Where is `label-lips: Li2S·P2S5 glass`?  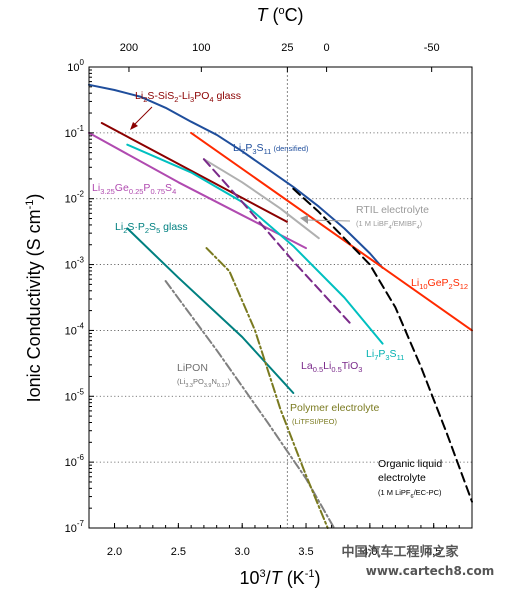 label-lips: Li2S·P2S5 glass is located at coordinates (151, 228).